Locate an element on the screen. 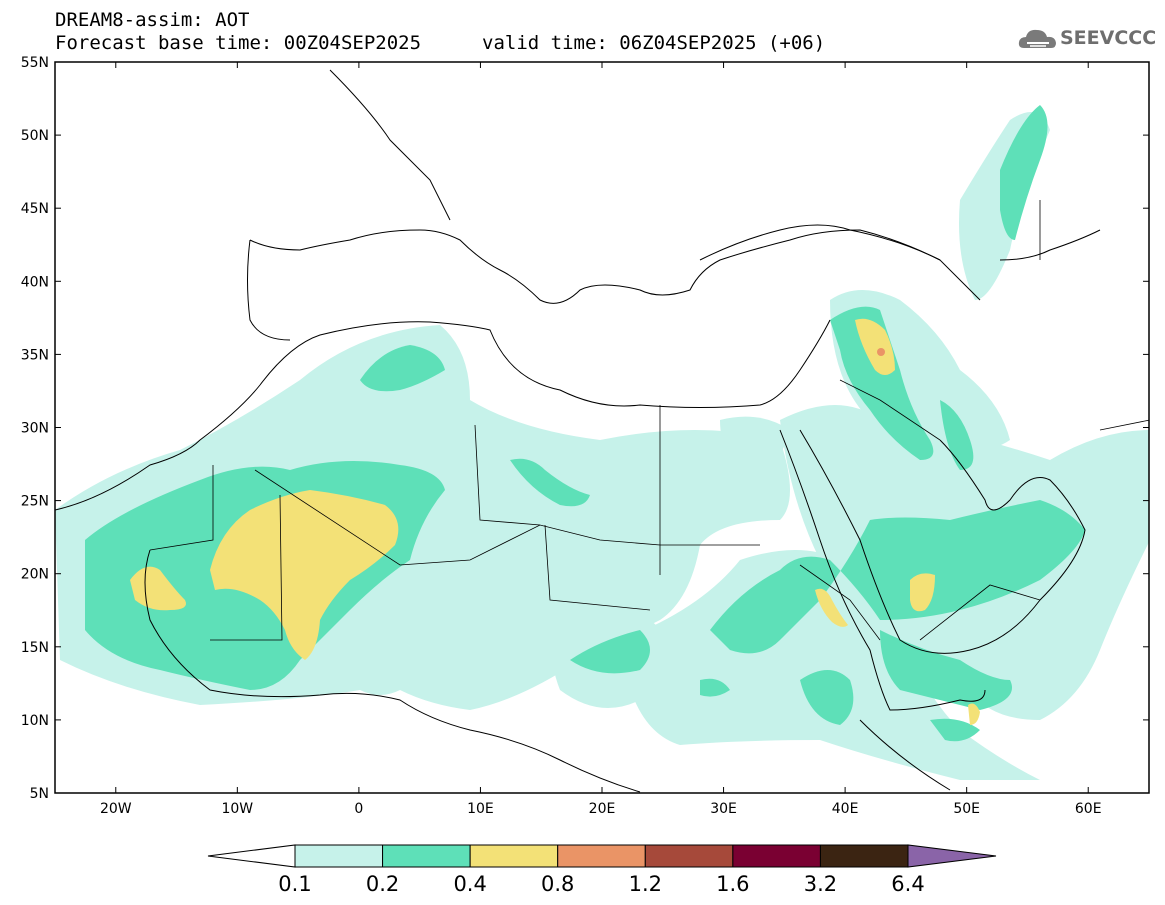 The image size is (1165, 905). cloud-icon is located at coordinates (1037, 38).